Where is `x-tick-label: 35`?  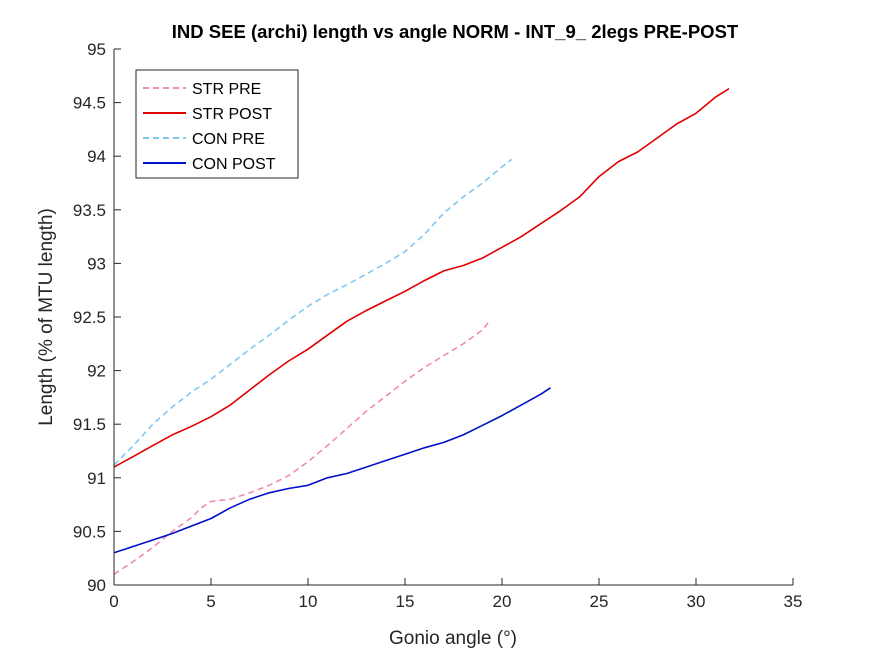 x-tick-label: 35 is located at coordinates (793, 601).